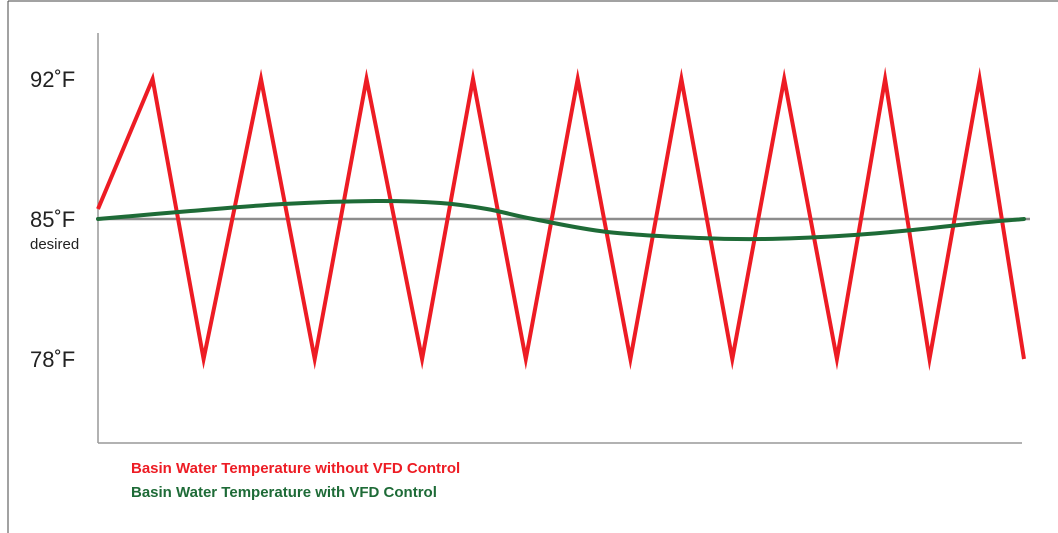  I want to click on legend-item-with-vfd: Basin Water Temperature with VFD Control, so click(284, 492).